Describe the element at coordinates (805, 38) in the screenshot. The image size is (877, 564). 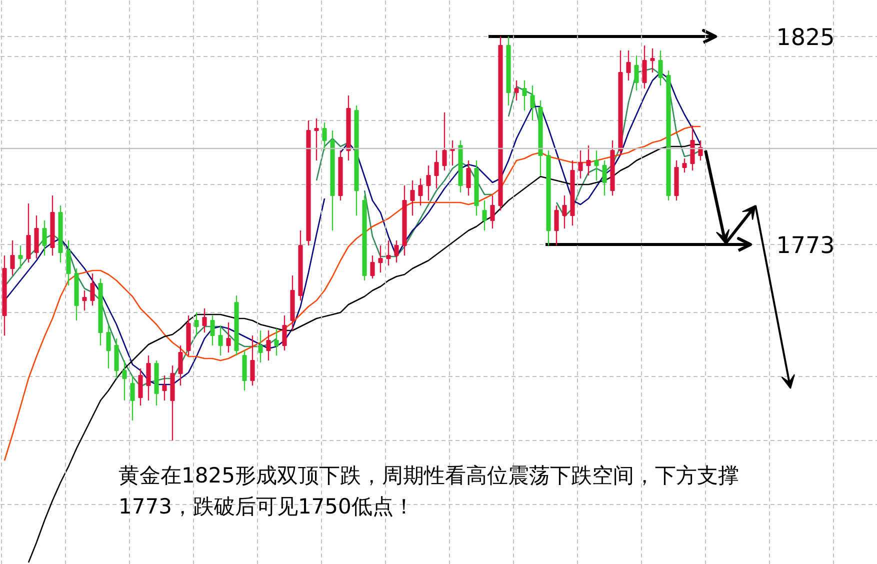
I see `y-tick-label: 1825` at that location.